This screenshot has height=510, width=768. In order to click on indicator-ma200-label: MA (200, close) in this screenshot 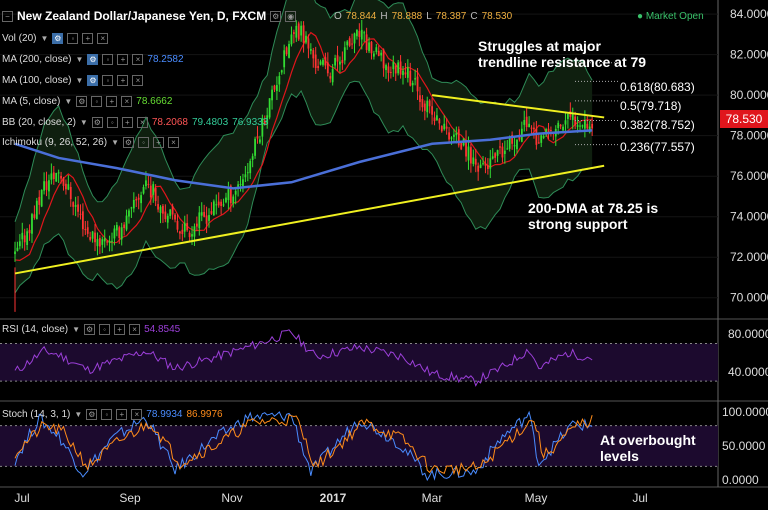, I will do `click(37, 59)`.